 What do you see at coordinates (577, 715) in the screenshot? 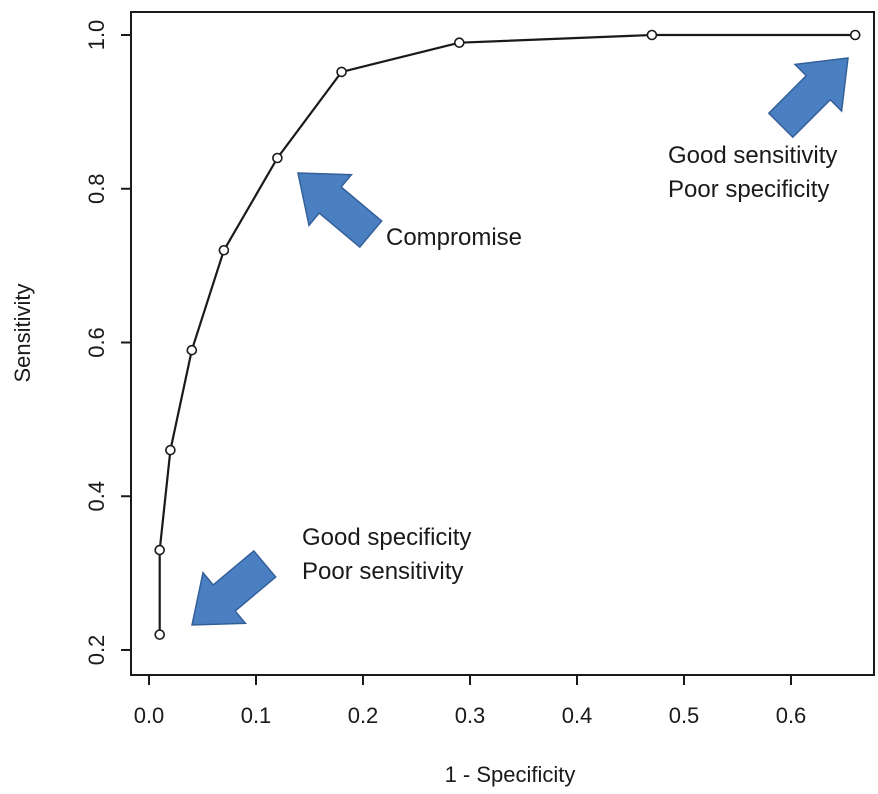
I see `x-tick-label: 0.4` at bounding box center [577, 715].